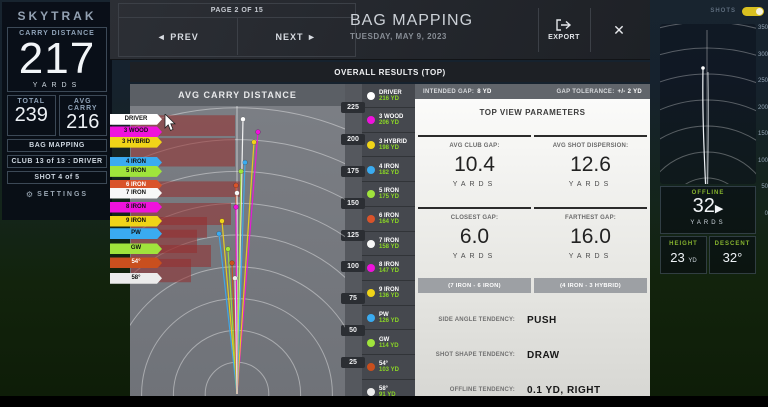 The width and height of the screenshot is (768, 407). I want to click on legend-row-driver: DRIVER 216 YD, so click(388, 96).